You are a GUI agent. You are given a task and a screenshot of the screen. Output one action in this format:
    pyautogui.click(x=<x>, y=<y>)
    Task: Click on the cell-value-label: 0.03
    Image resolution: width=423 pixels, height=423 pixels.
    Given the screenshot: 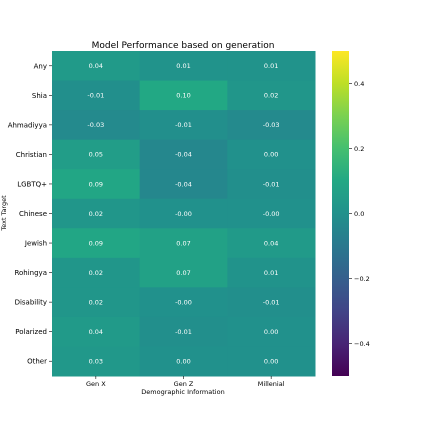 What is the action you would take?
    pyautogui.click(x=96, y=362)
    